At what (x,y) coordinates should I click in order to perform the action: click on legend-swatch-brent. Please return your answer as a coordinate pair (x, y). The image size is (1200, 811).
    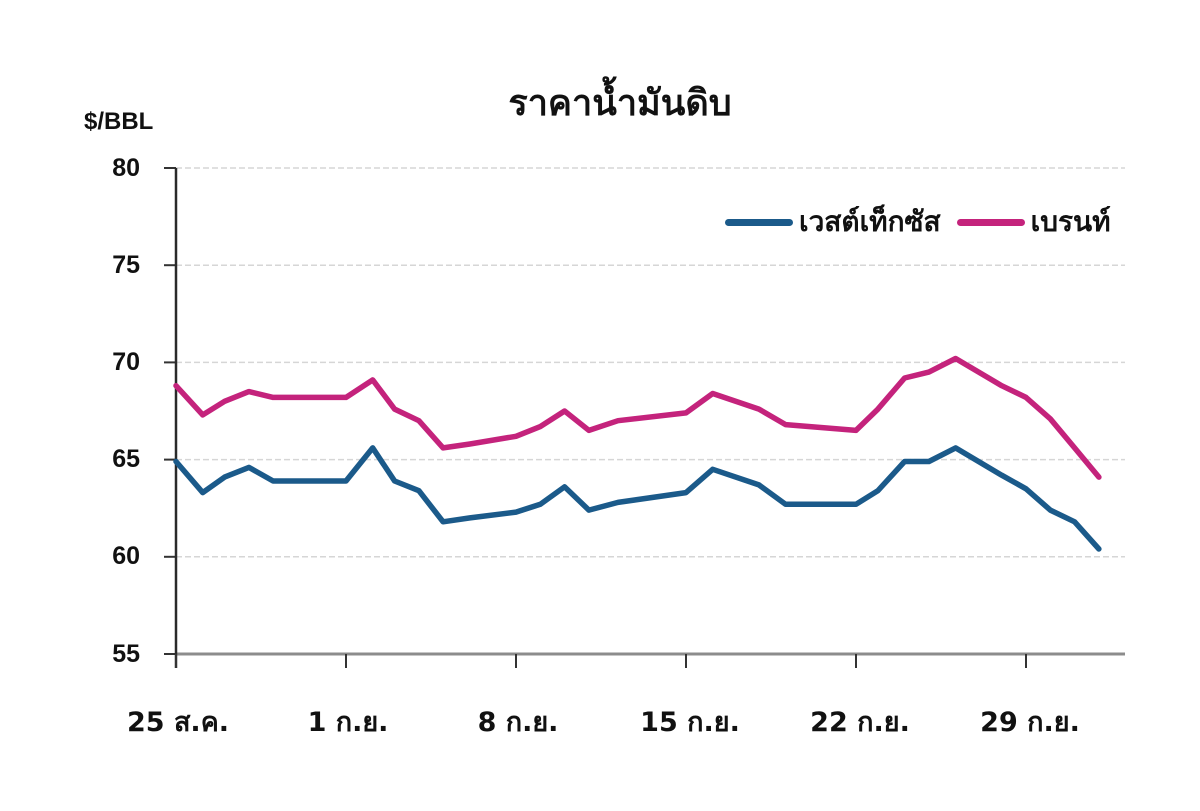
    Looking at the image, I should click on (990, 222).